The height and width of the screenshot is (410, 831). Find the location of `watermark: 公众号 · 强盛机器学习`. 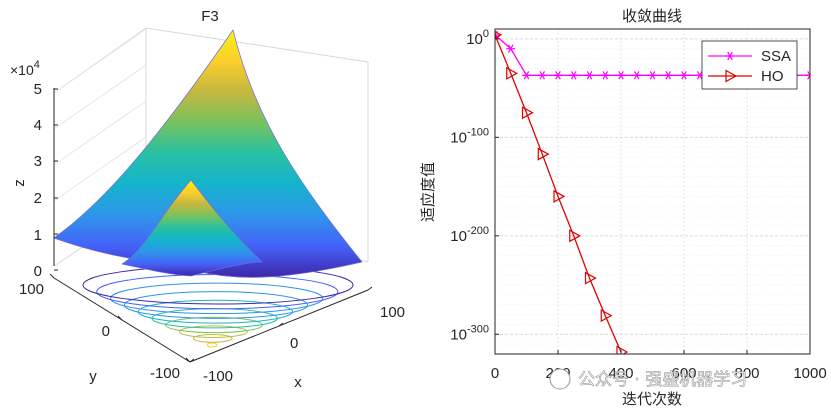

watermark: 公众号 · 强盛机器学习 is located at coordinates (648, 379).